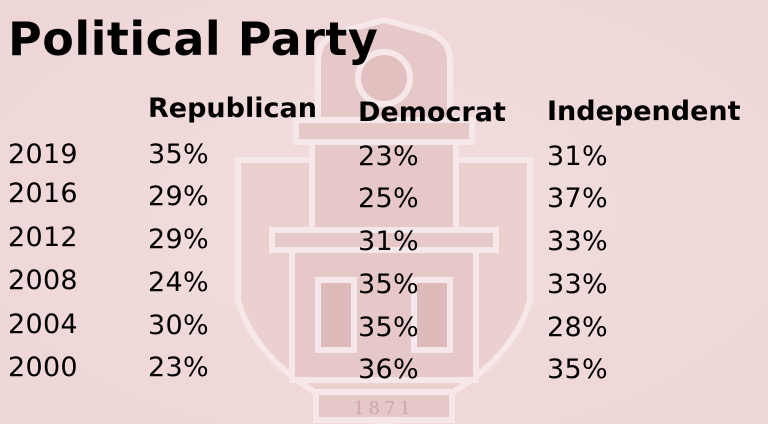  Describe the element at coordinates (43, 154) in the screenshot. I see `row-year: 2019` at that location.